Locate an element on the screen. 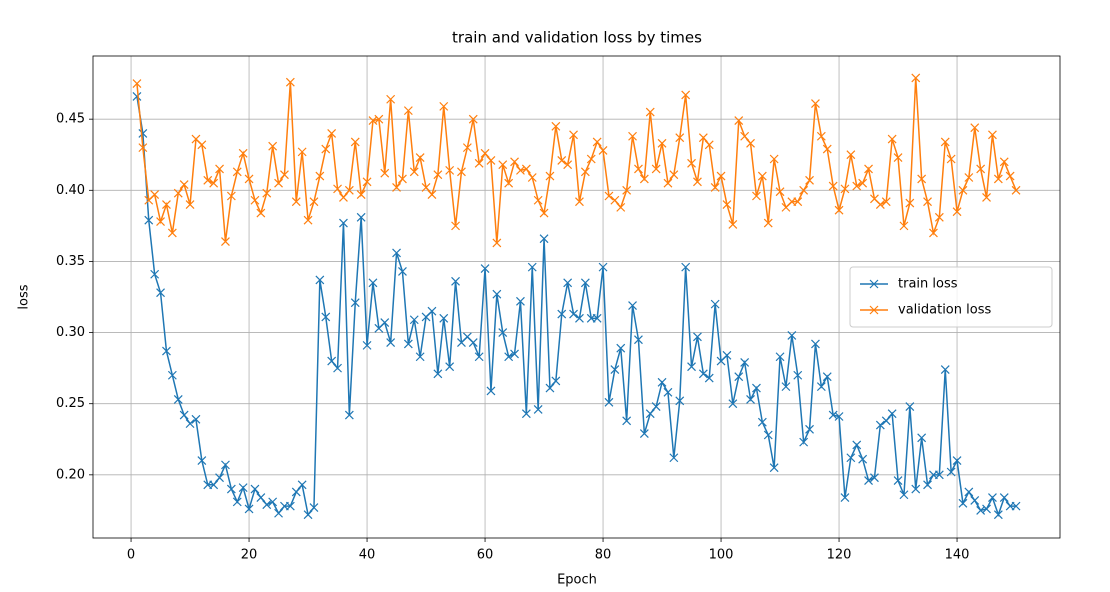  y-tick-label: 0.40 is located at coordinates (70, 190).